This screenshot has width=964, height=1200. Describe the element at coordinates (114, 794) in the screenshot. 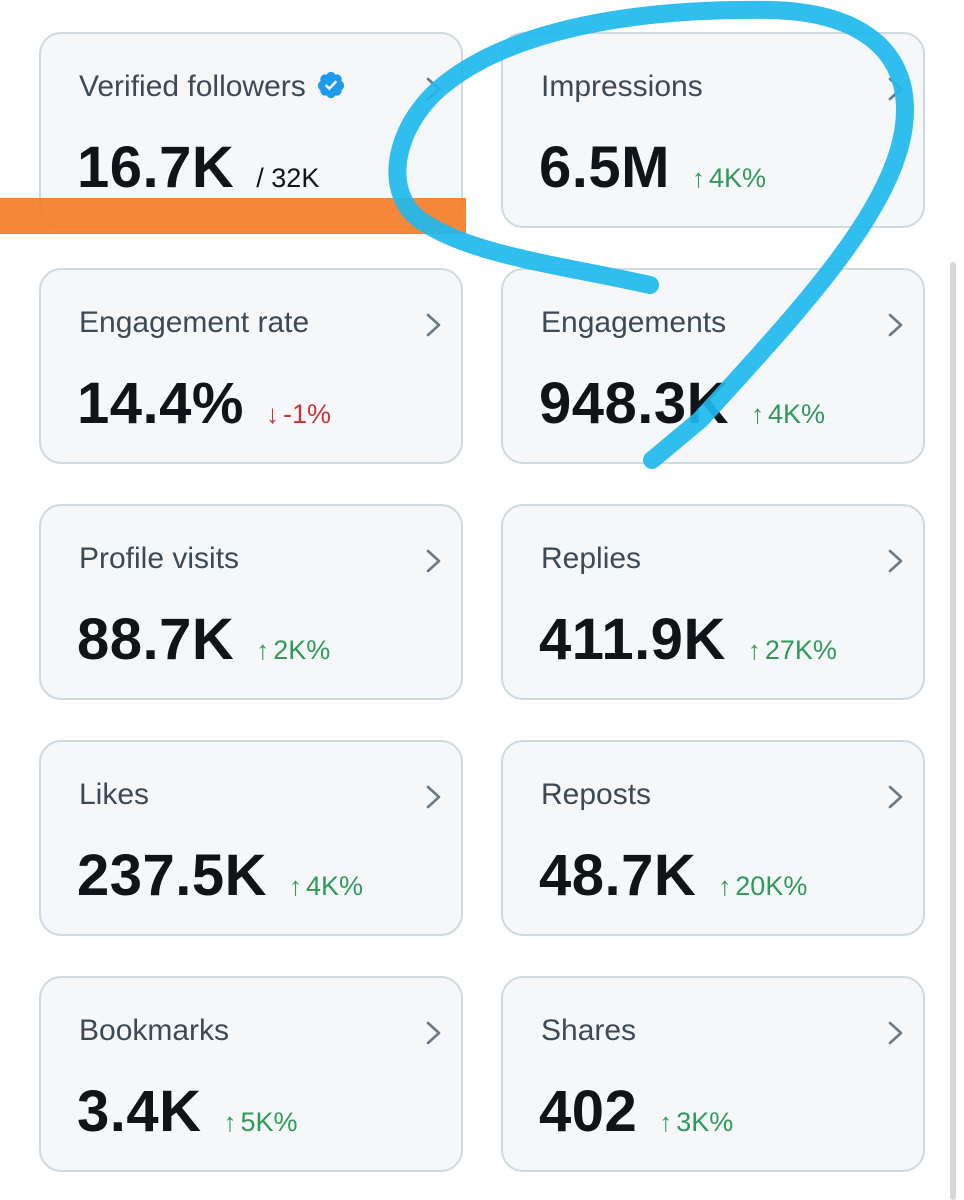

I see `card-label: Likes` at that location.